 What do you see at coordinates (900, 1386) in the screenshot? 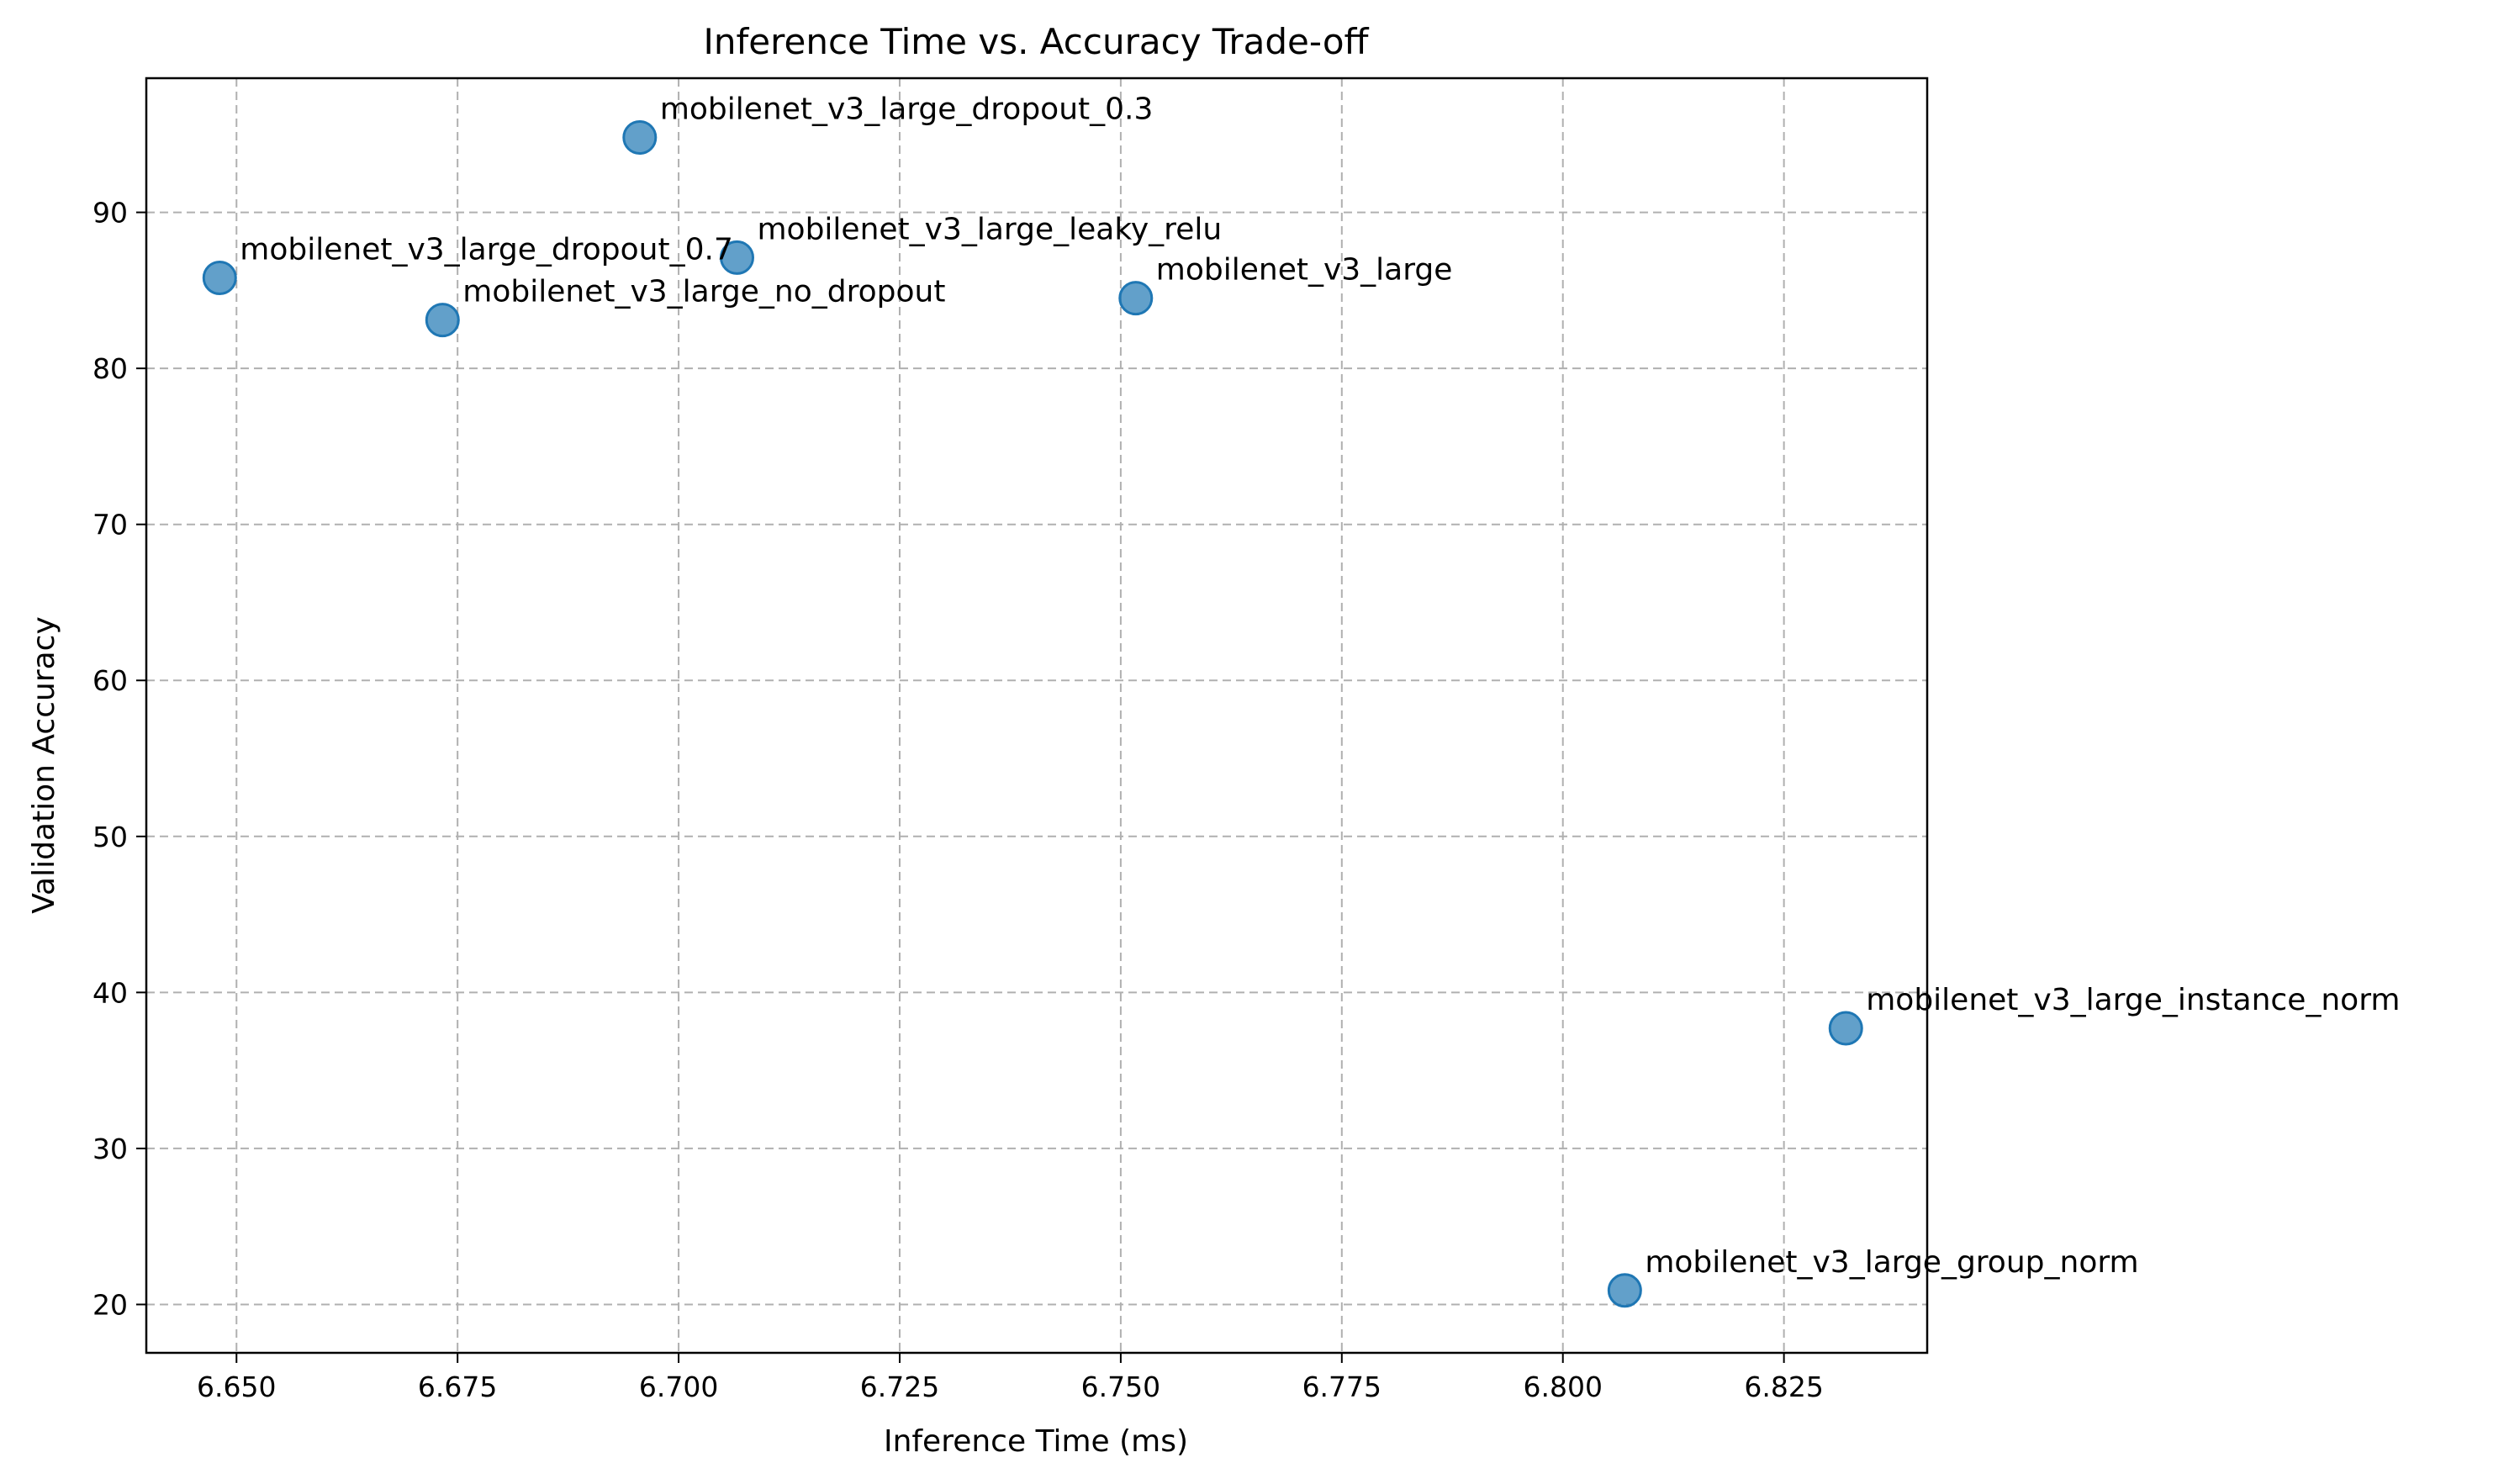
I see `x-tick-label: 6.725` at bounding box center [900, 1386].